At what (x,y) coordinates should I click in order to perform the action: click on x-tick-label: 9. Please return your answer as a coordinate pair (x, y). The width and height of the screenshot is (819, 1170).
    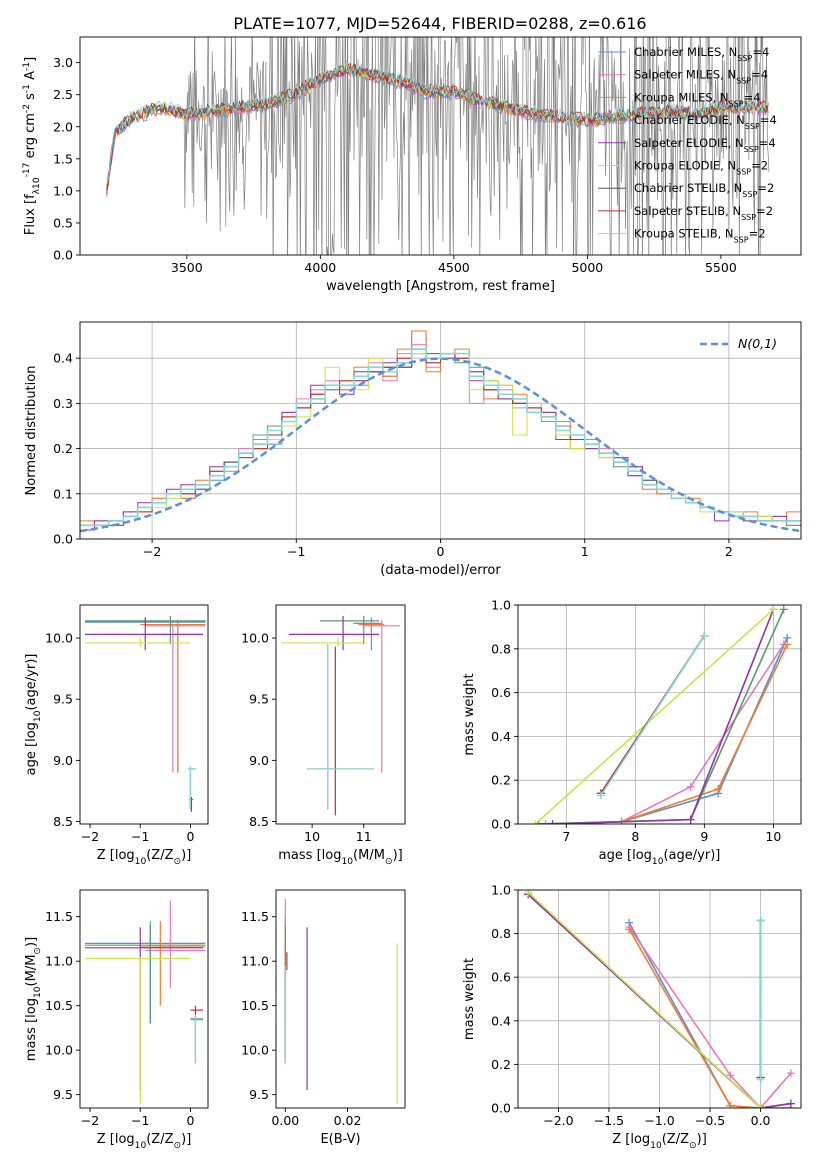
    Looking at the image, I should click on (704, 836).